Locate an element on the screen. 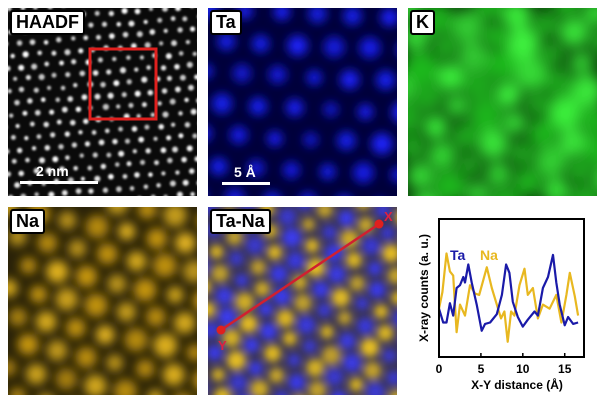 This screenshot has width=600, height=402. series-line-na is located at coordinates (508, 297).